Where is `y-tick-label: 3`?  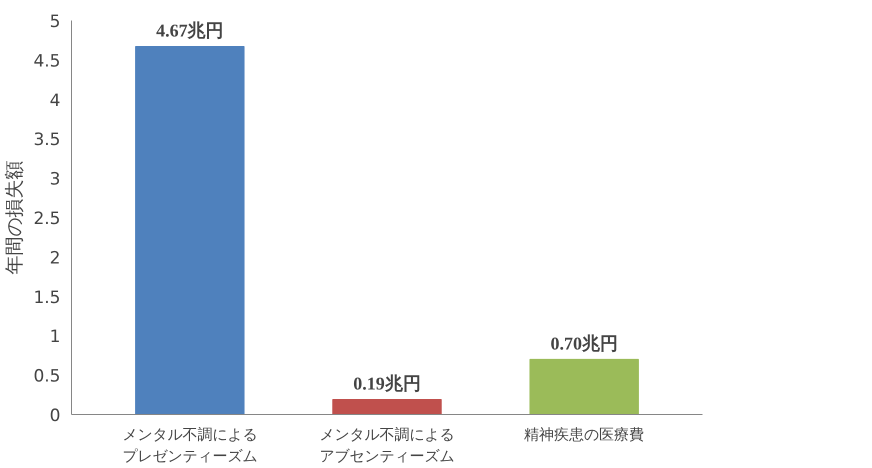
y-tick-label: 3 is located at coordinates (55, 180).